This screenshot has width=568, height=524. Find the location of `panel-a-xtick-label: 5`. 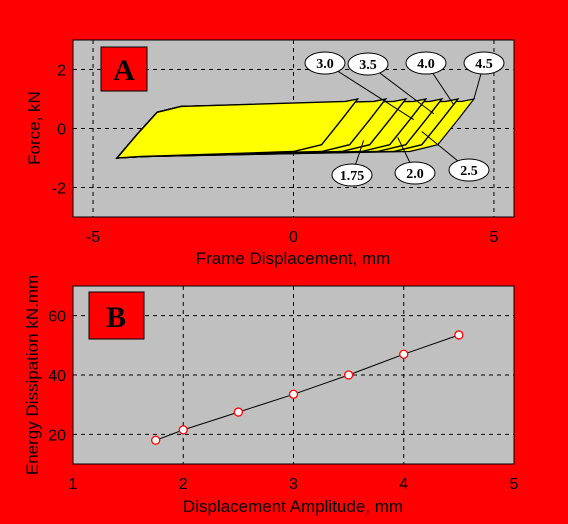

panel-a-xtick-label: 5 is located at coordinates (494, 237).